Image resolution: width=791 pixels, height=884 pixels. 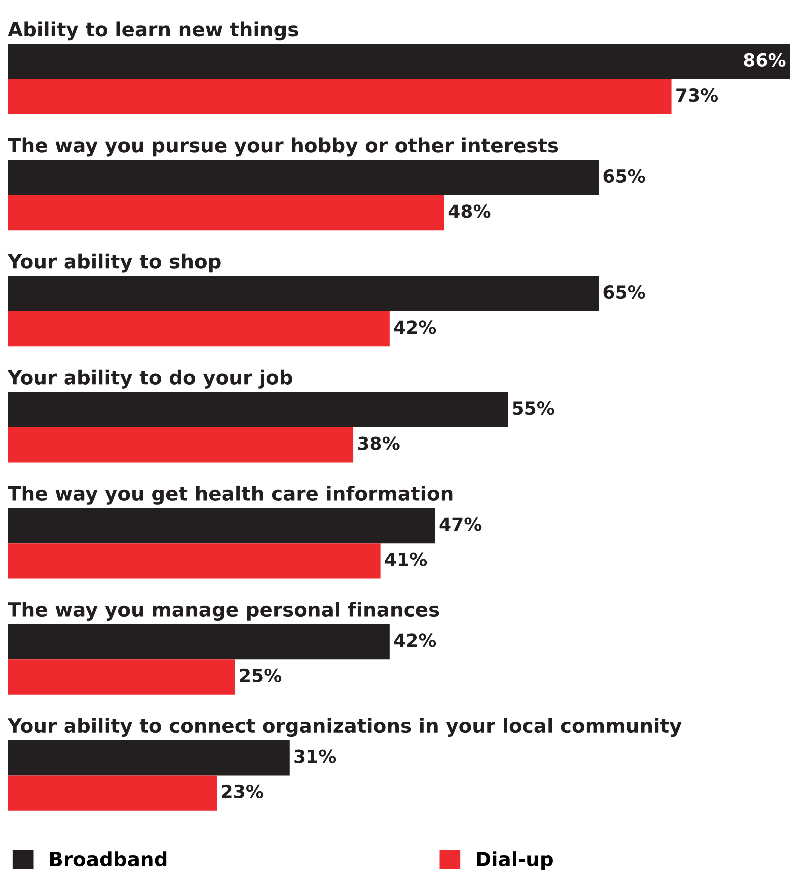 What do you see at coordinates (469, 211) in the screenshot?
I see `data-label: 48%` at bounding box center [469, 211].